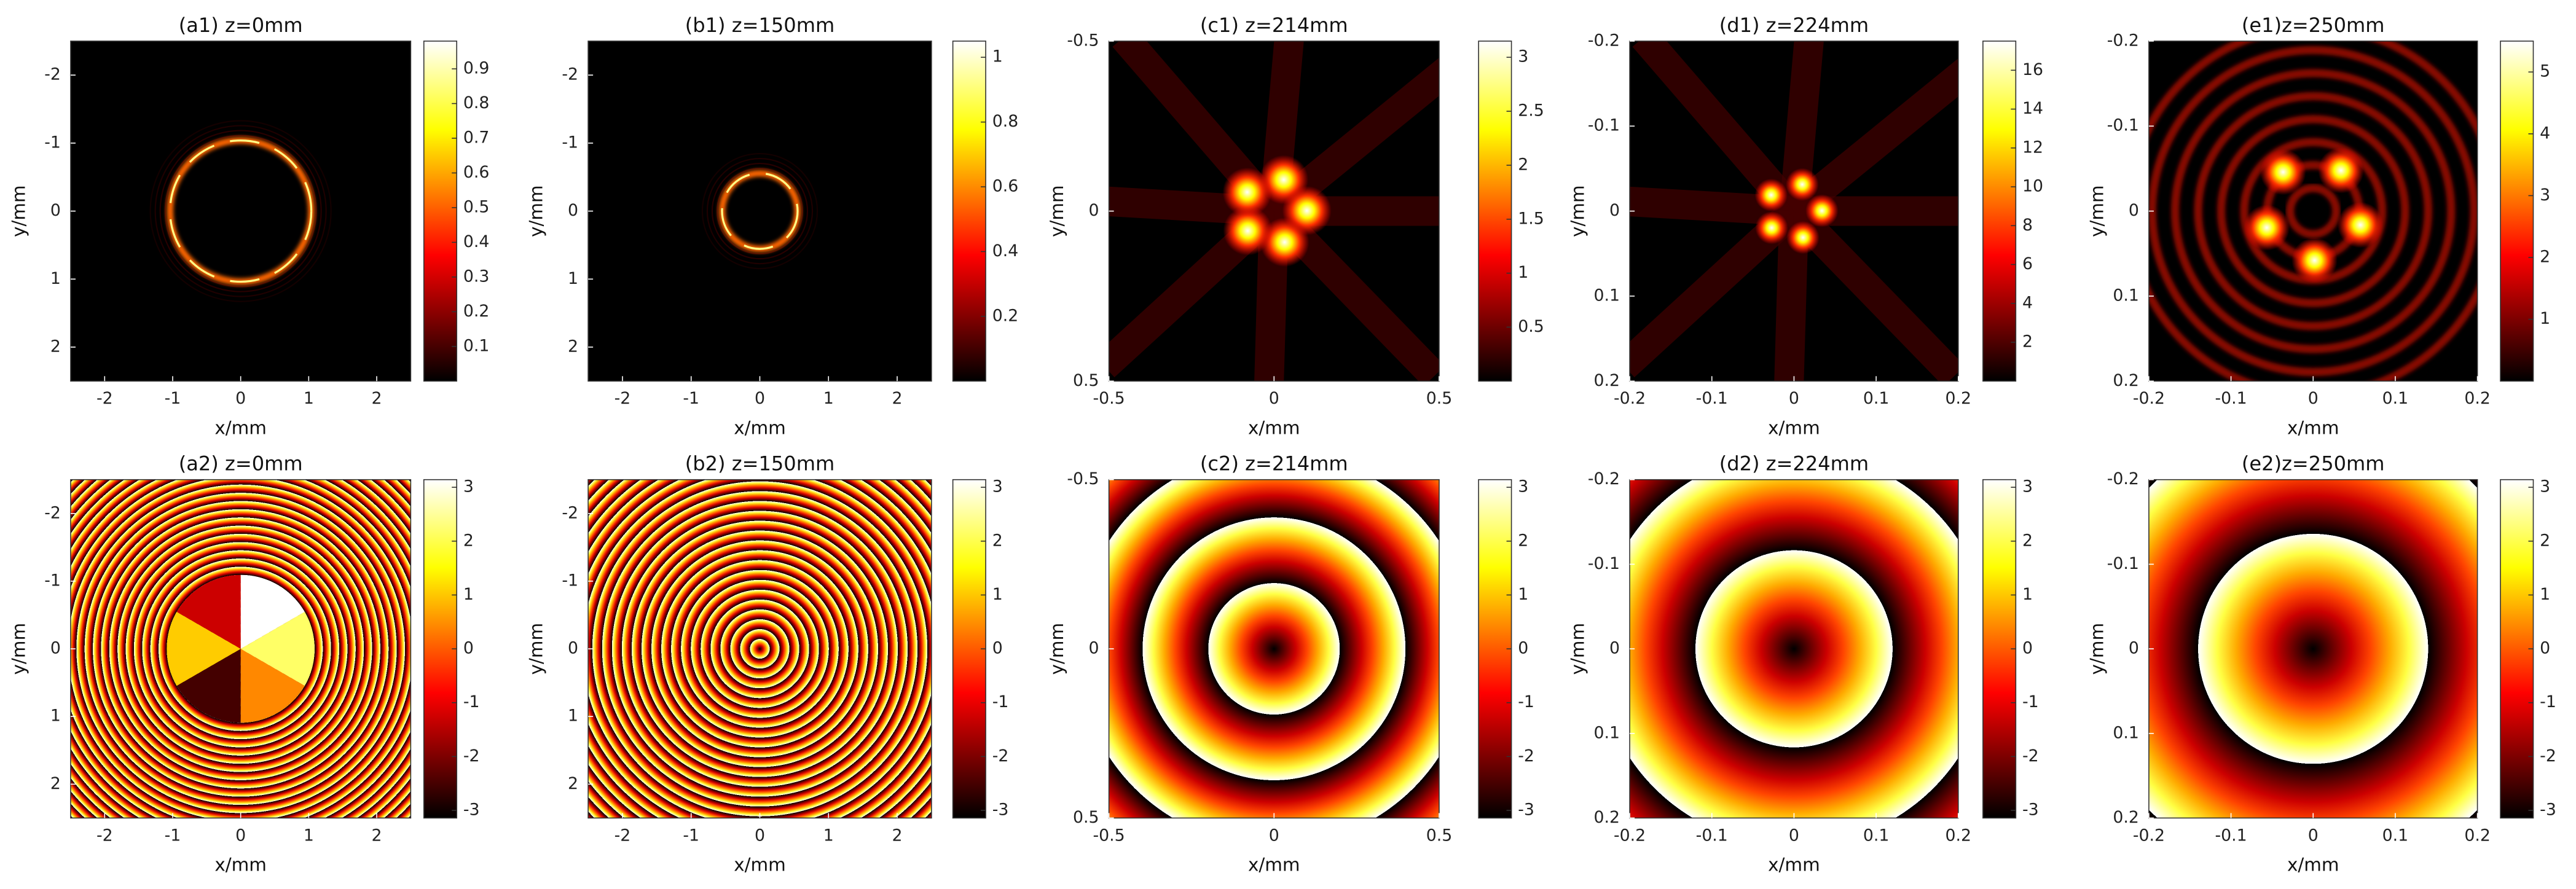 Image resolution: width=2576 pixels, height=889 pixels. Describe the element at coordinates (241, 25) in the screenshot. I see `panel-title: (a1) z=0mm` at that location.